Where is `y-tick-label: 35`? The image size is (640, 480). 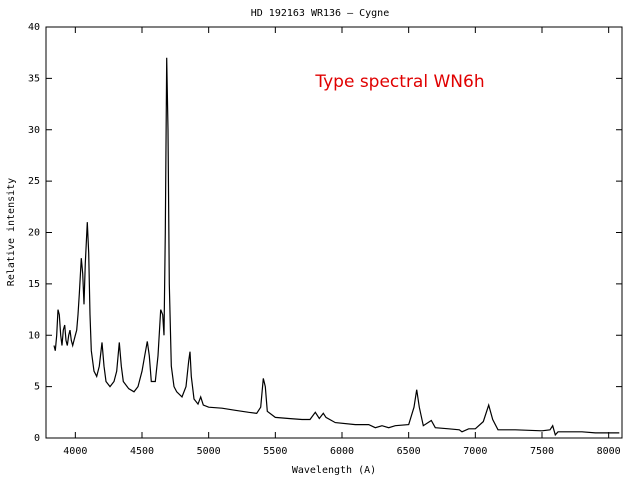 y-tick-label: 35 is located at coordinates (34, 78).